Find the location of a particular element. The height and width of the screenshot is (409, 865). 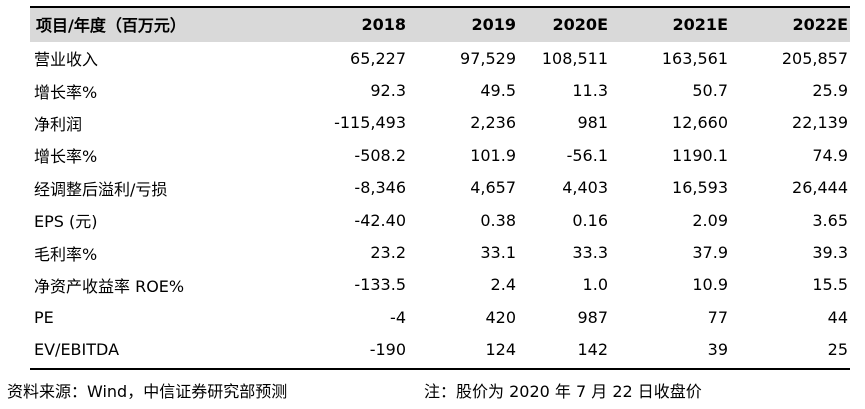

table-cell: 10.9 is located at coordinates (710, 285).